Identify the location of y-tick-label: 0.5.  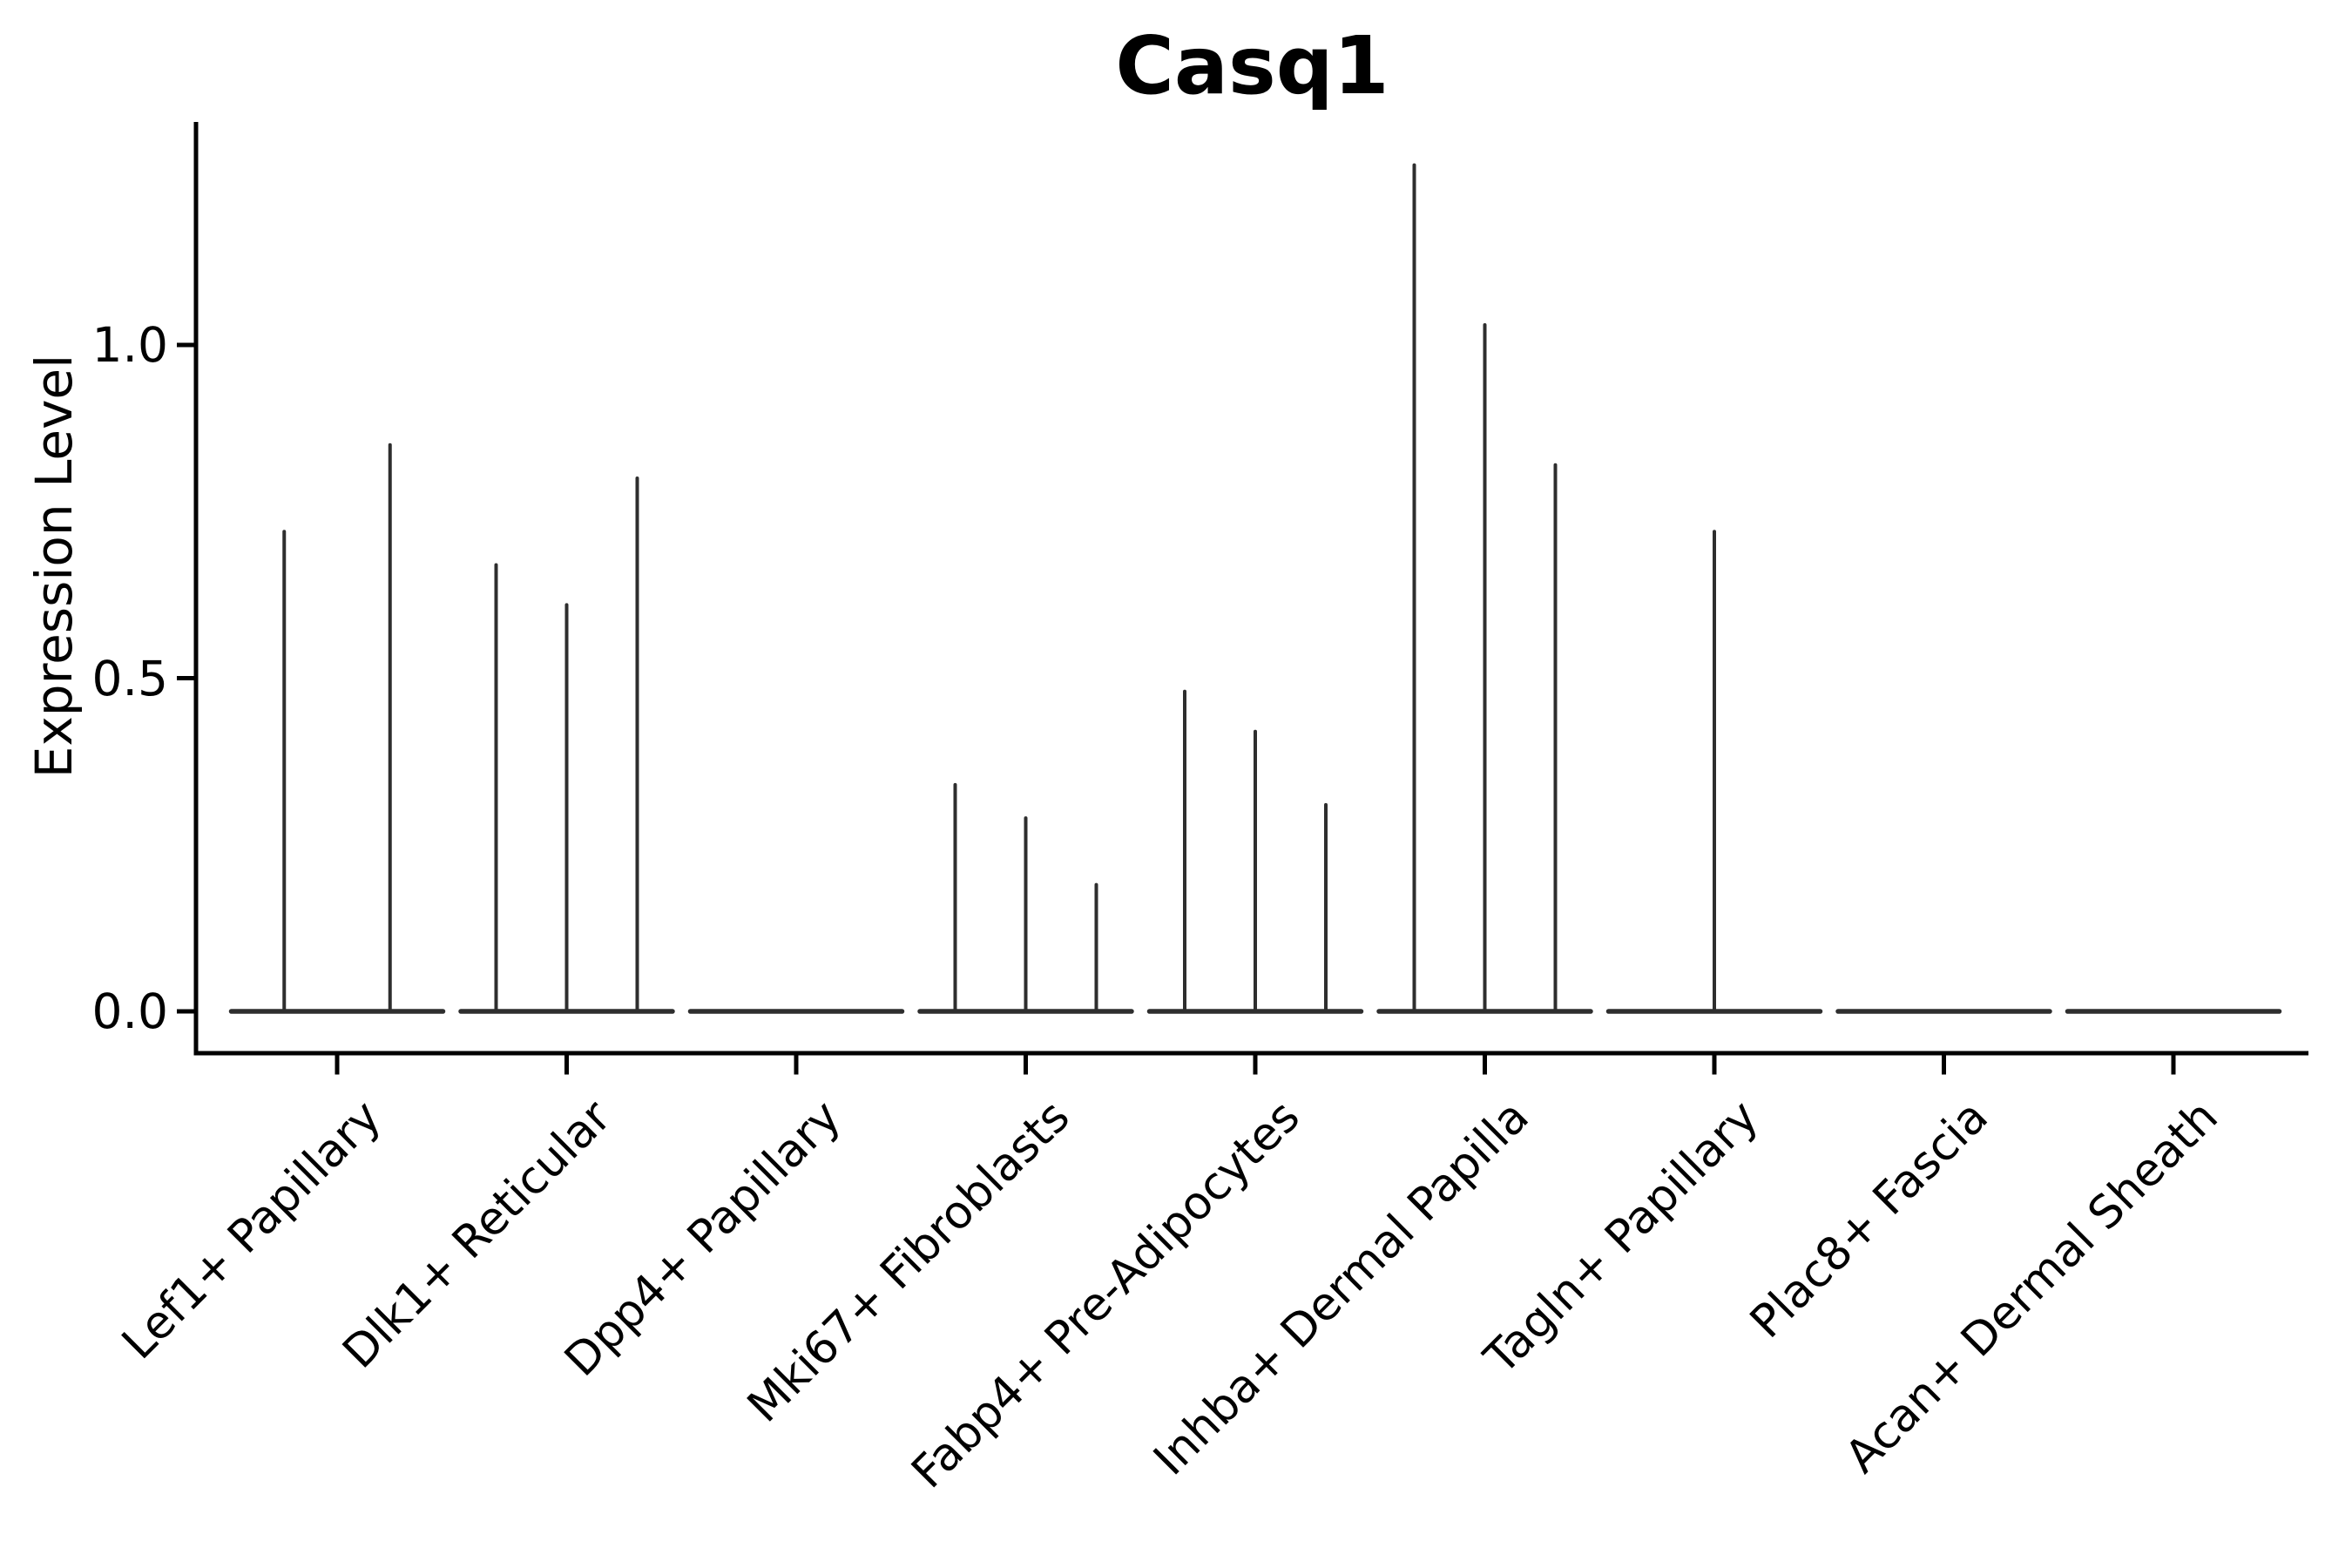
(129, 678).